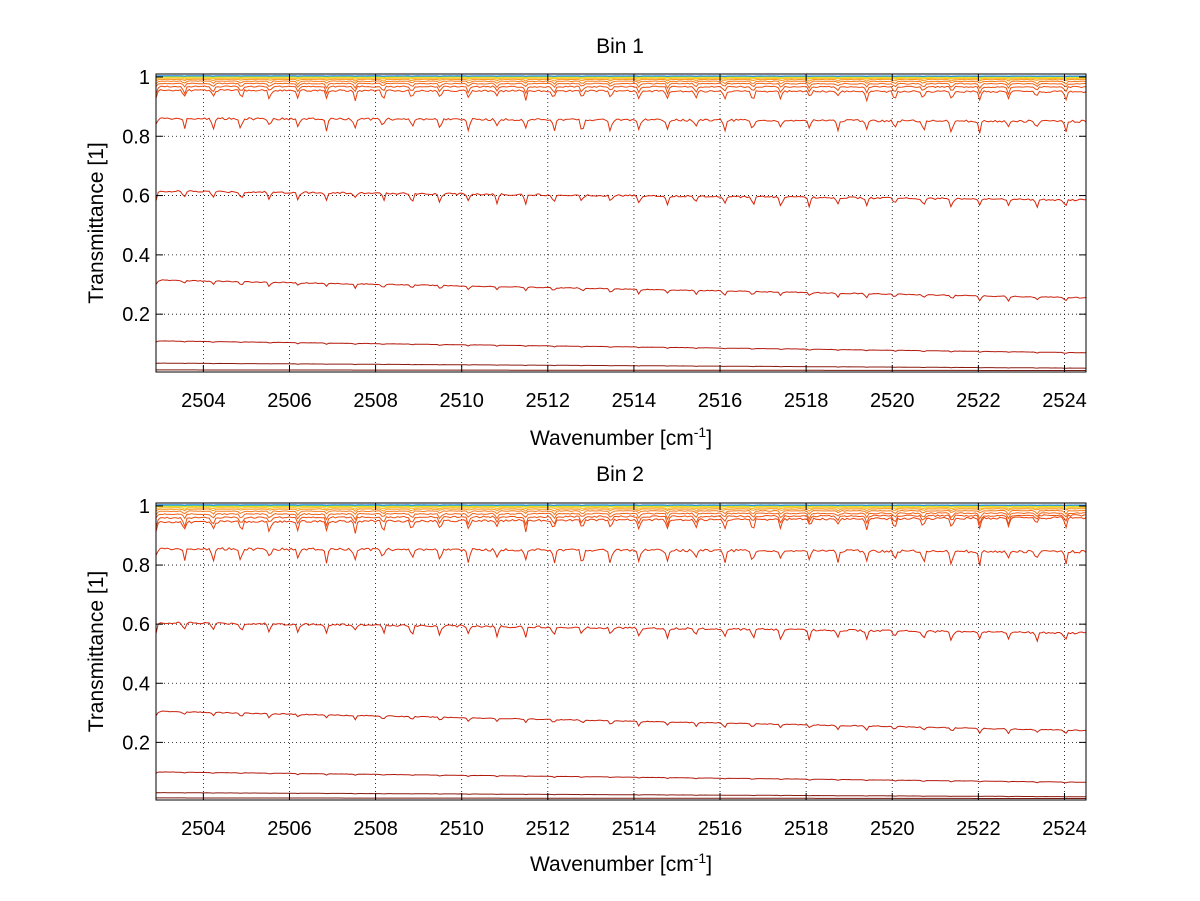 The height and width of the screenshot is (901, 1200). What do you see at coordinates (620, 474) in the screenshot?
I see `chart-title: Bin 2` at bounding box center [620, 474].